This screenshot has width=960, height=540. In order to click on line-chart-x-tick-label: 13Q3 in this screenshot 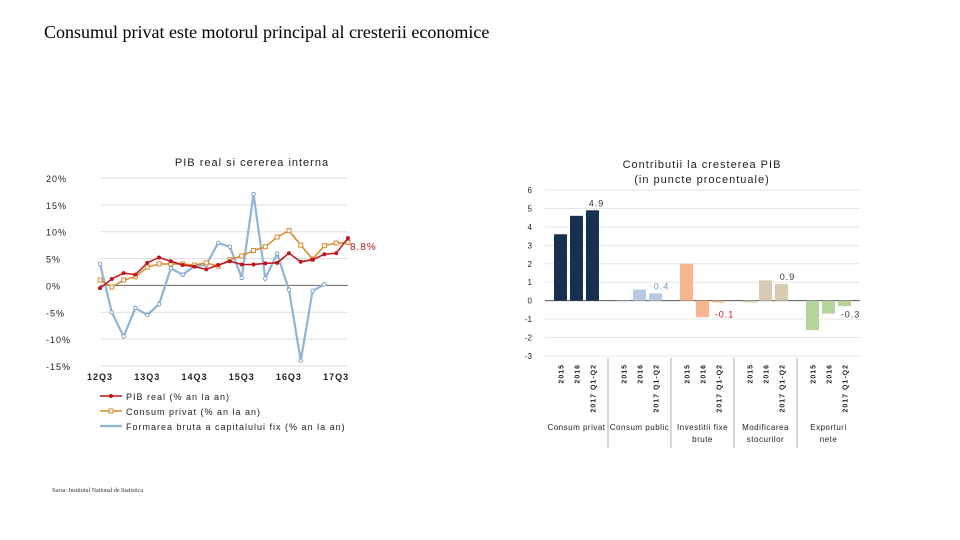, I will do `click(147, 377)`.